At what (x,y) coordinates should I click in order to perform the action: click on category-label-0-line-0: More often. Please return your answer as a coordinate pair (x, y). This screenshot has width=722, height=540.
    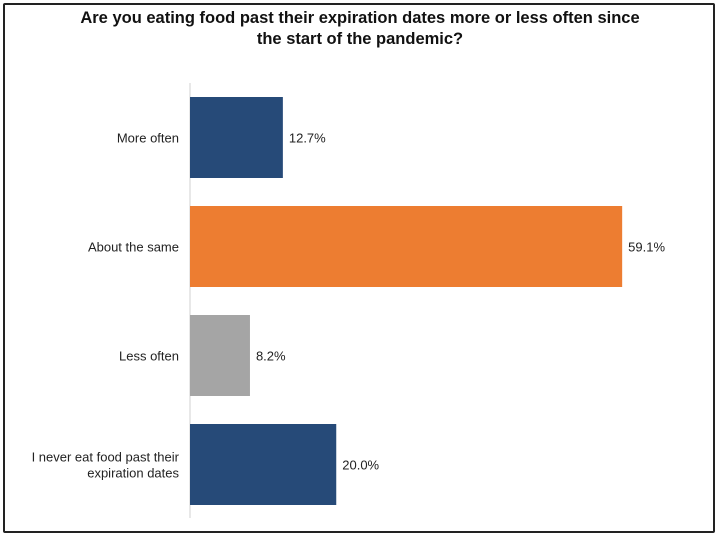
    Looking at the image, I should click on (148, 138).